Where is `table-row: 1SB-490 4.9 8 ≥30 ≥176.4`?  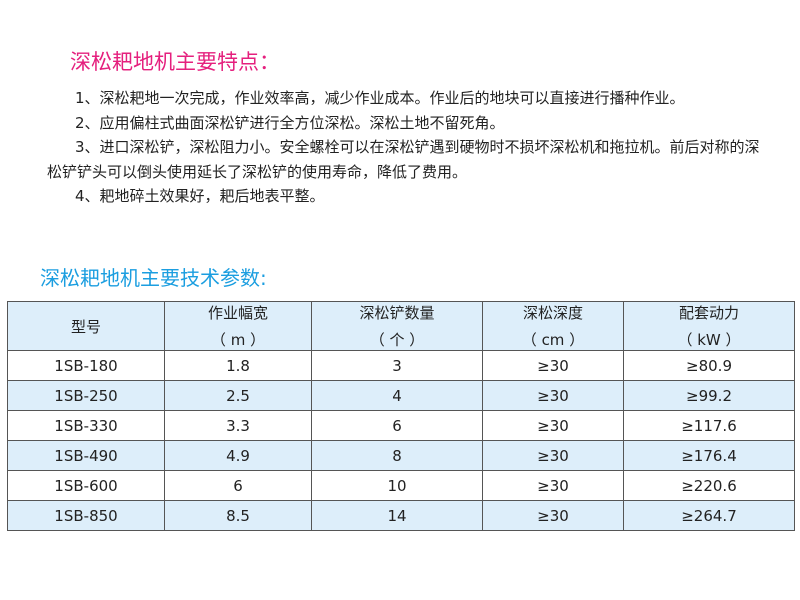 table-row: 1SB-490 4.9 8 ≥30 ≥176.4 is located at coordinates (401, 455).